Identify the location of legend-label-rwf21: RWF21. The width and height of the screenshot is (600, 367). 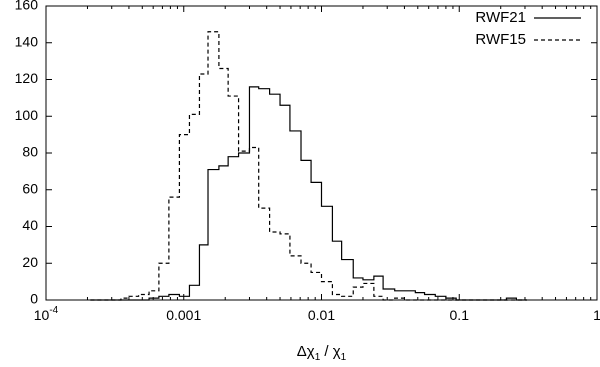
(500, 17).